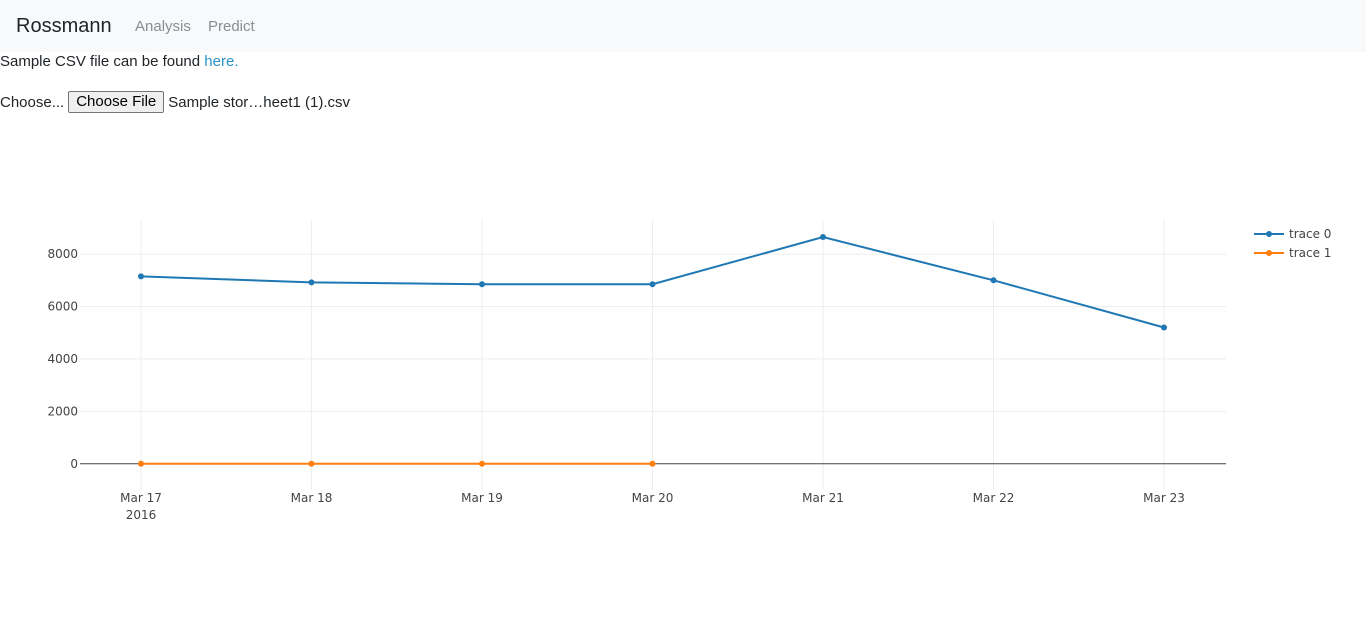 The height and width of the screenshot is (625, 1366). I want to click on y-tick-label: 0, so click(74, 464).